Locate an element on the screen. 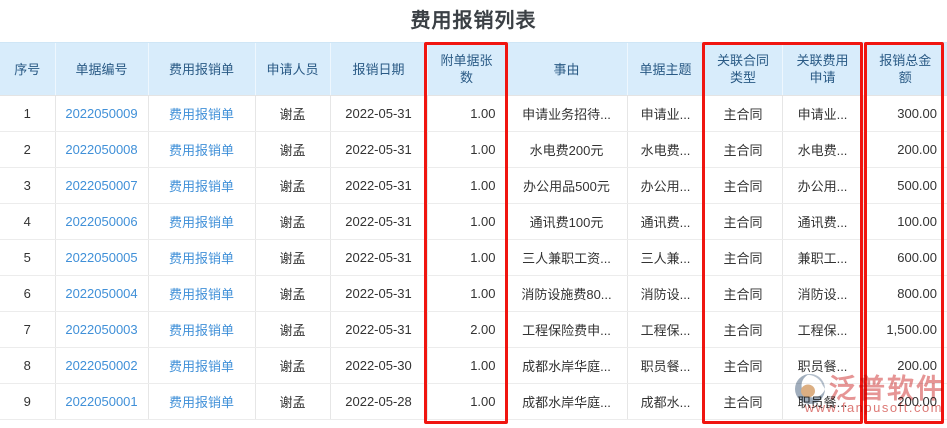 The image size is (947, 428). doc_no-link: 2022050001 is located at coordinates (101, 401).